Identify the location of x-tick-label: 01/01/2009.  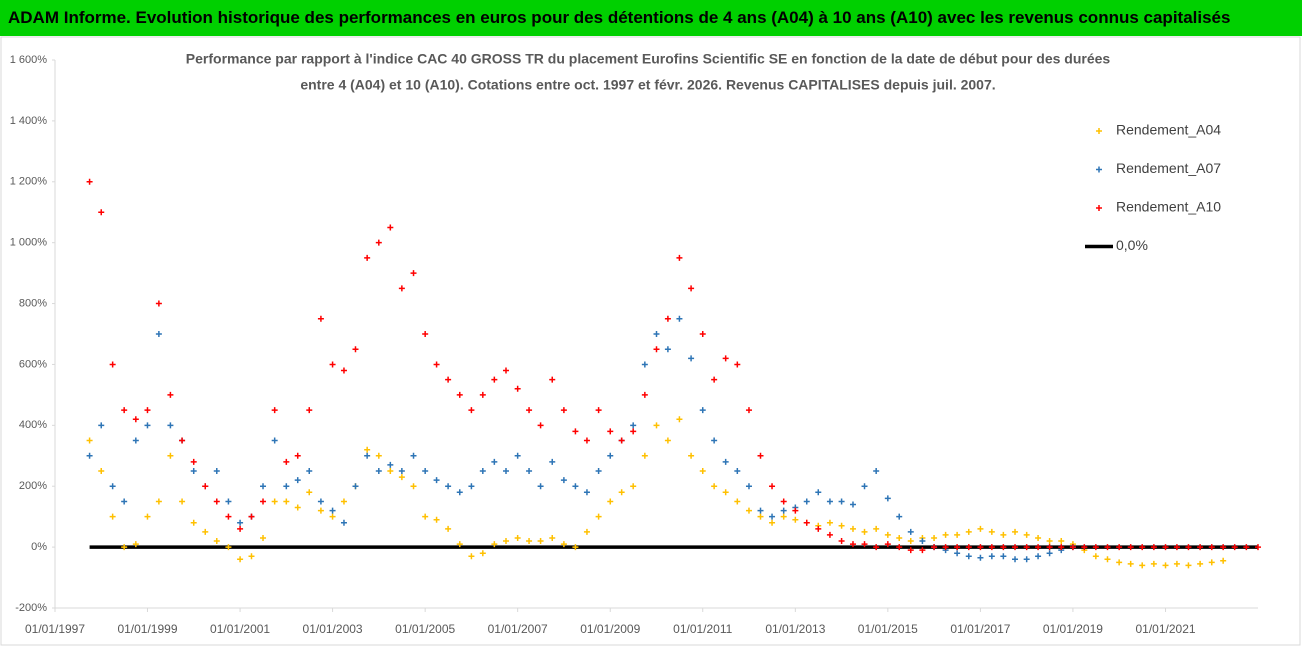
(610, 629).